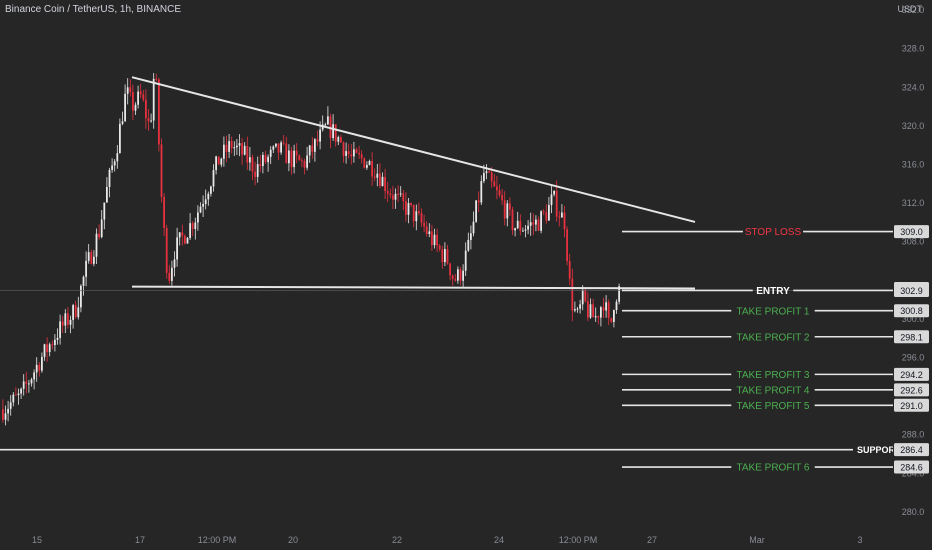 This screenshot has height=550, width=932. I want to click on price-tag-text: 309.0, so click(911, 232).